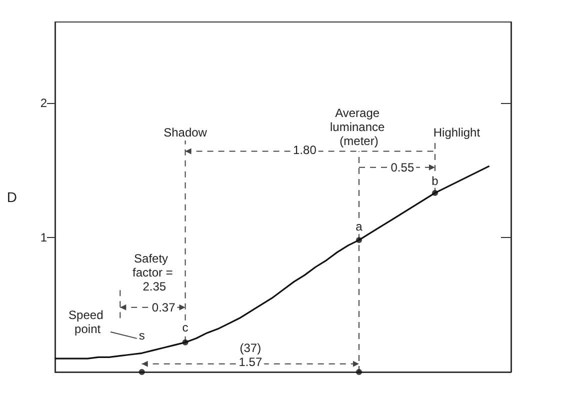  Describe the element at coordinates (44, 237) in the screenshot. I see `y-tick-label: 1` at that location.